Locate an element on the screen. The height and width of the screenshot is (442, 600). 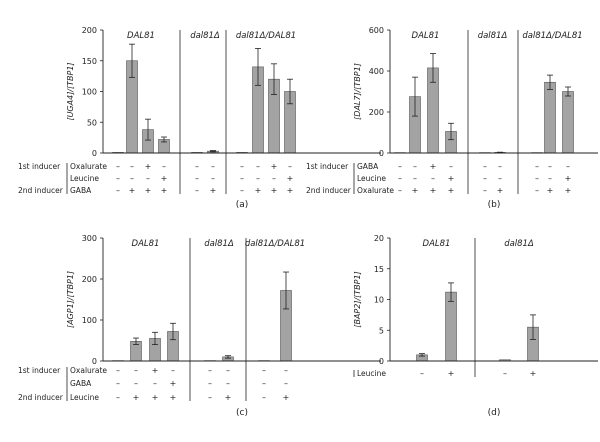
y-tick-label: 200 is located at coordinates (376, 112).